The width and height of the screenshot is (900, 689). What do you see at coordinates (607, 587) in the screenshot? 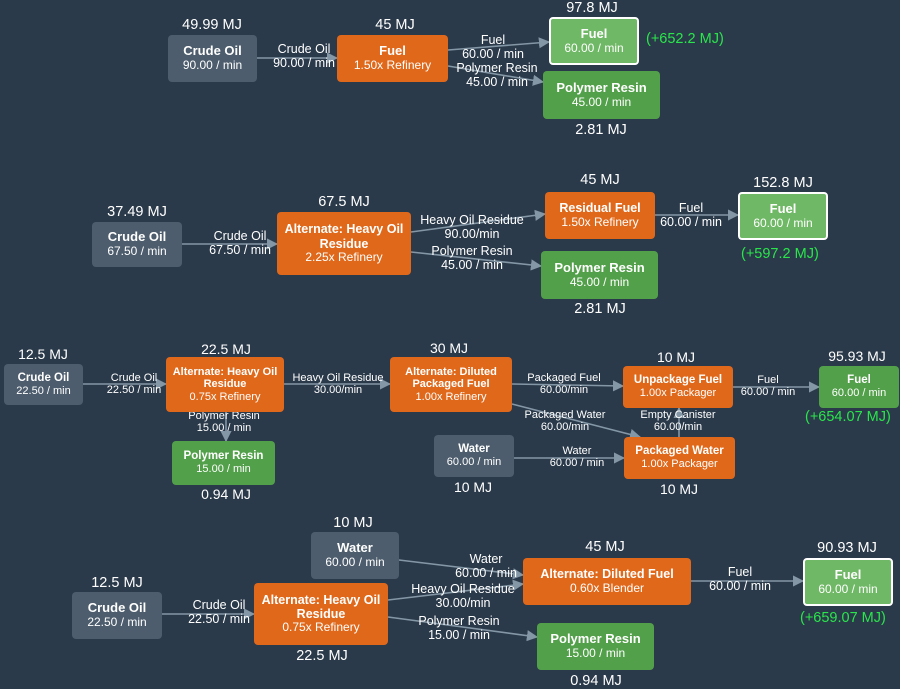
I see `node-rate: 0.60x Blender` at bounding box center [607, 587].